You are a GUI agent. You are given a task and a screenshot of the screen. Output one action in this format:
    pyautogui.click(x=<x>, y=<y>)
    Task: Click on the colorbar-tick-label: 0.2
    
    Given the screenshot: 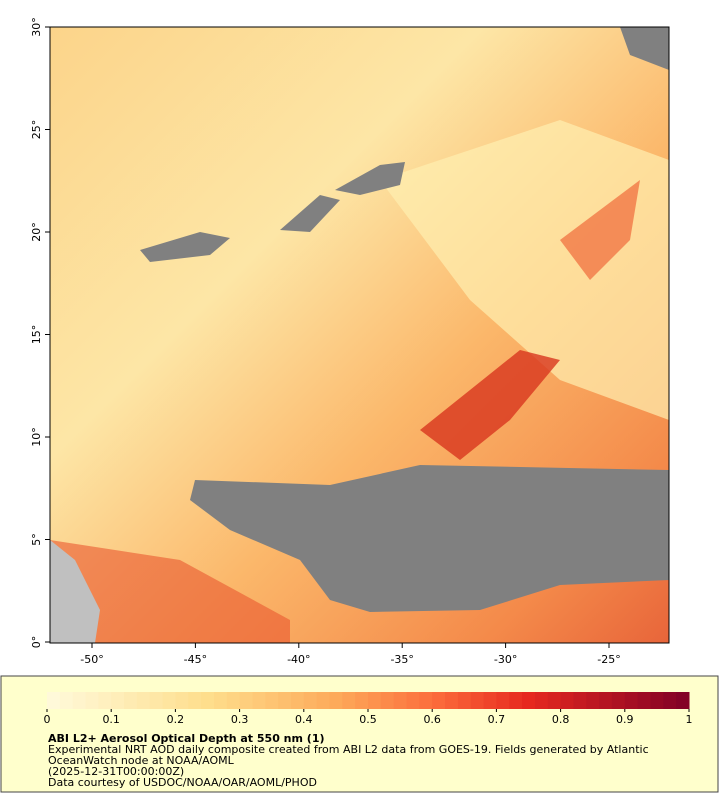 What is the action you would take?
    pyautogui.click(x=176, y=719)
    